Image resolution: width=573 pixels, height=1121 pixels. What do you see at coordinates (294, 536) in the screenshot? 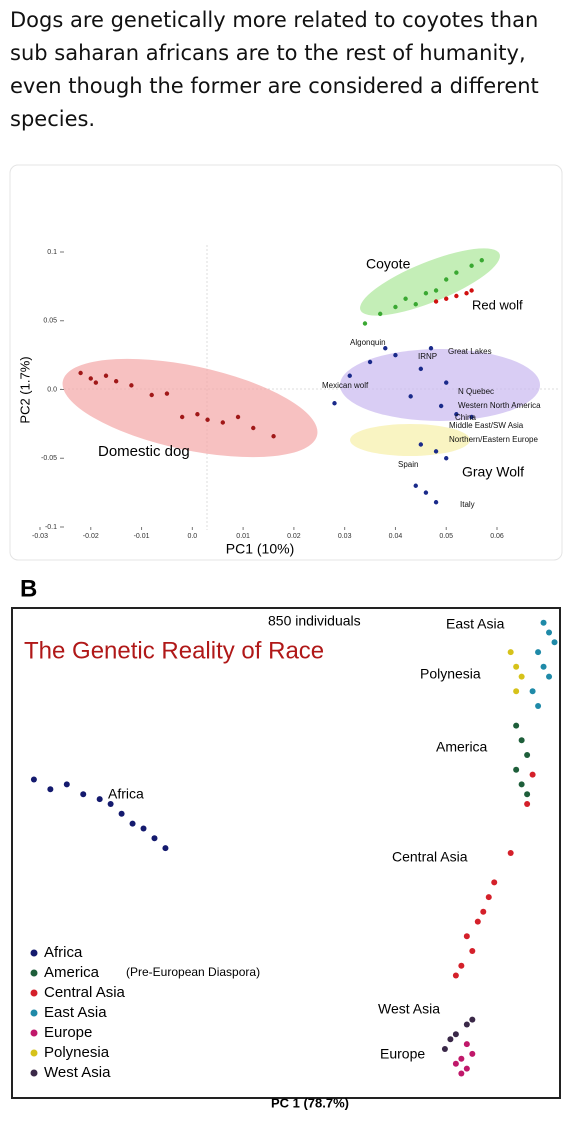
I see `x-tick-label: 0.02` at bounding box center [294, 536].